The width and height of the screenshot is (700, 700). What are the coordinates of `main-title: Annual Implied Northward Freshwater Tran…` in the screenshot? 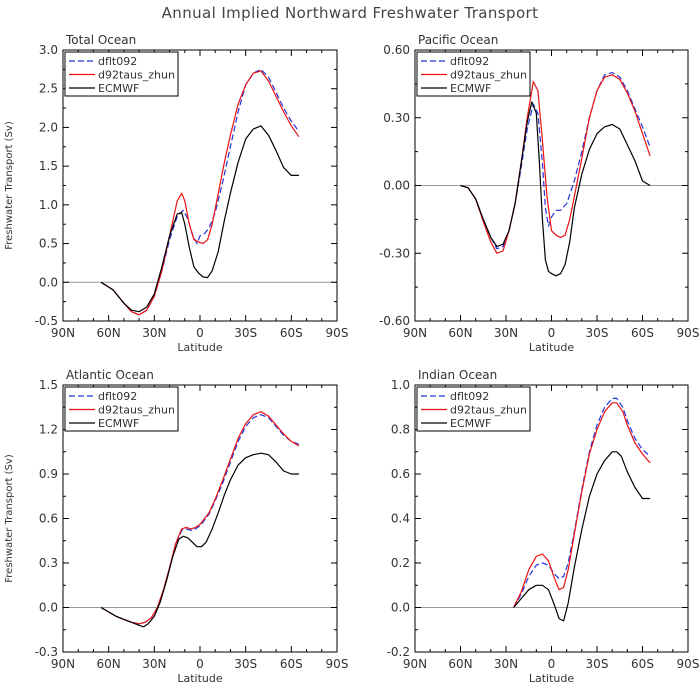 It's located at (350, 13).